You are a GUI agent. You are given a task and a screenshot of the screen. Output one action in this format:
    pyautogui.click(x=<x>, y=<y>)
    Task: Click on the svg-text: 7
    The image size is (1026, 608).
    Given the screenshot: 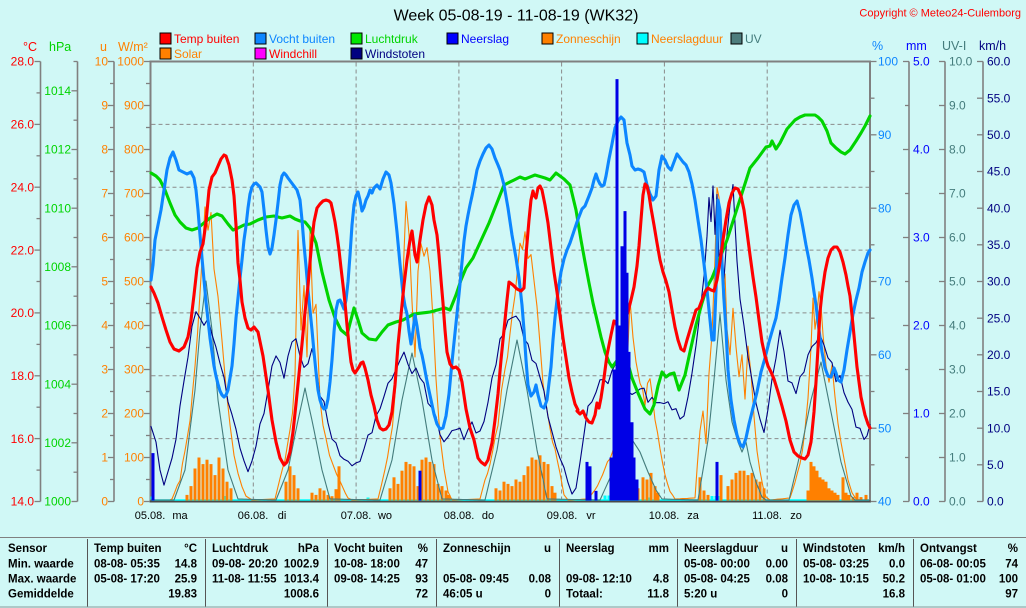 What is the action you would take?
    pyautogui.click(x=104, y=194)
    